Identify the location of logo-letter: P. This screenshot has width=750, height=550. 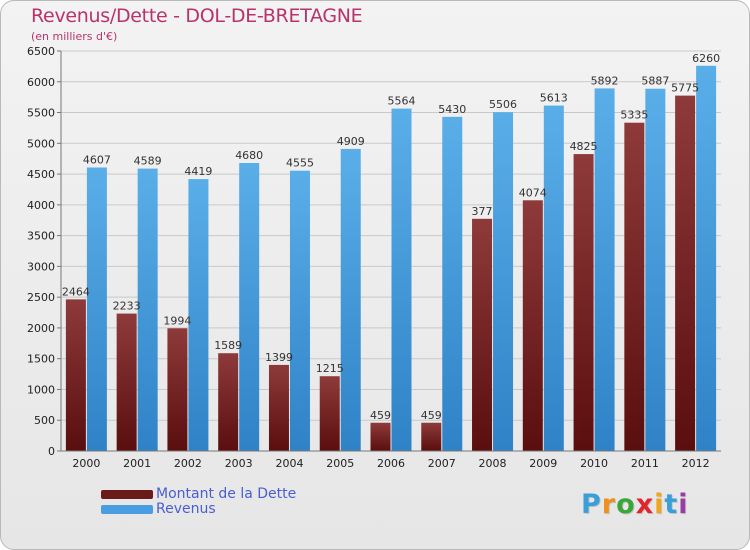
(591, 504).